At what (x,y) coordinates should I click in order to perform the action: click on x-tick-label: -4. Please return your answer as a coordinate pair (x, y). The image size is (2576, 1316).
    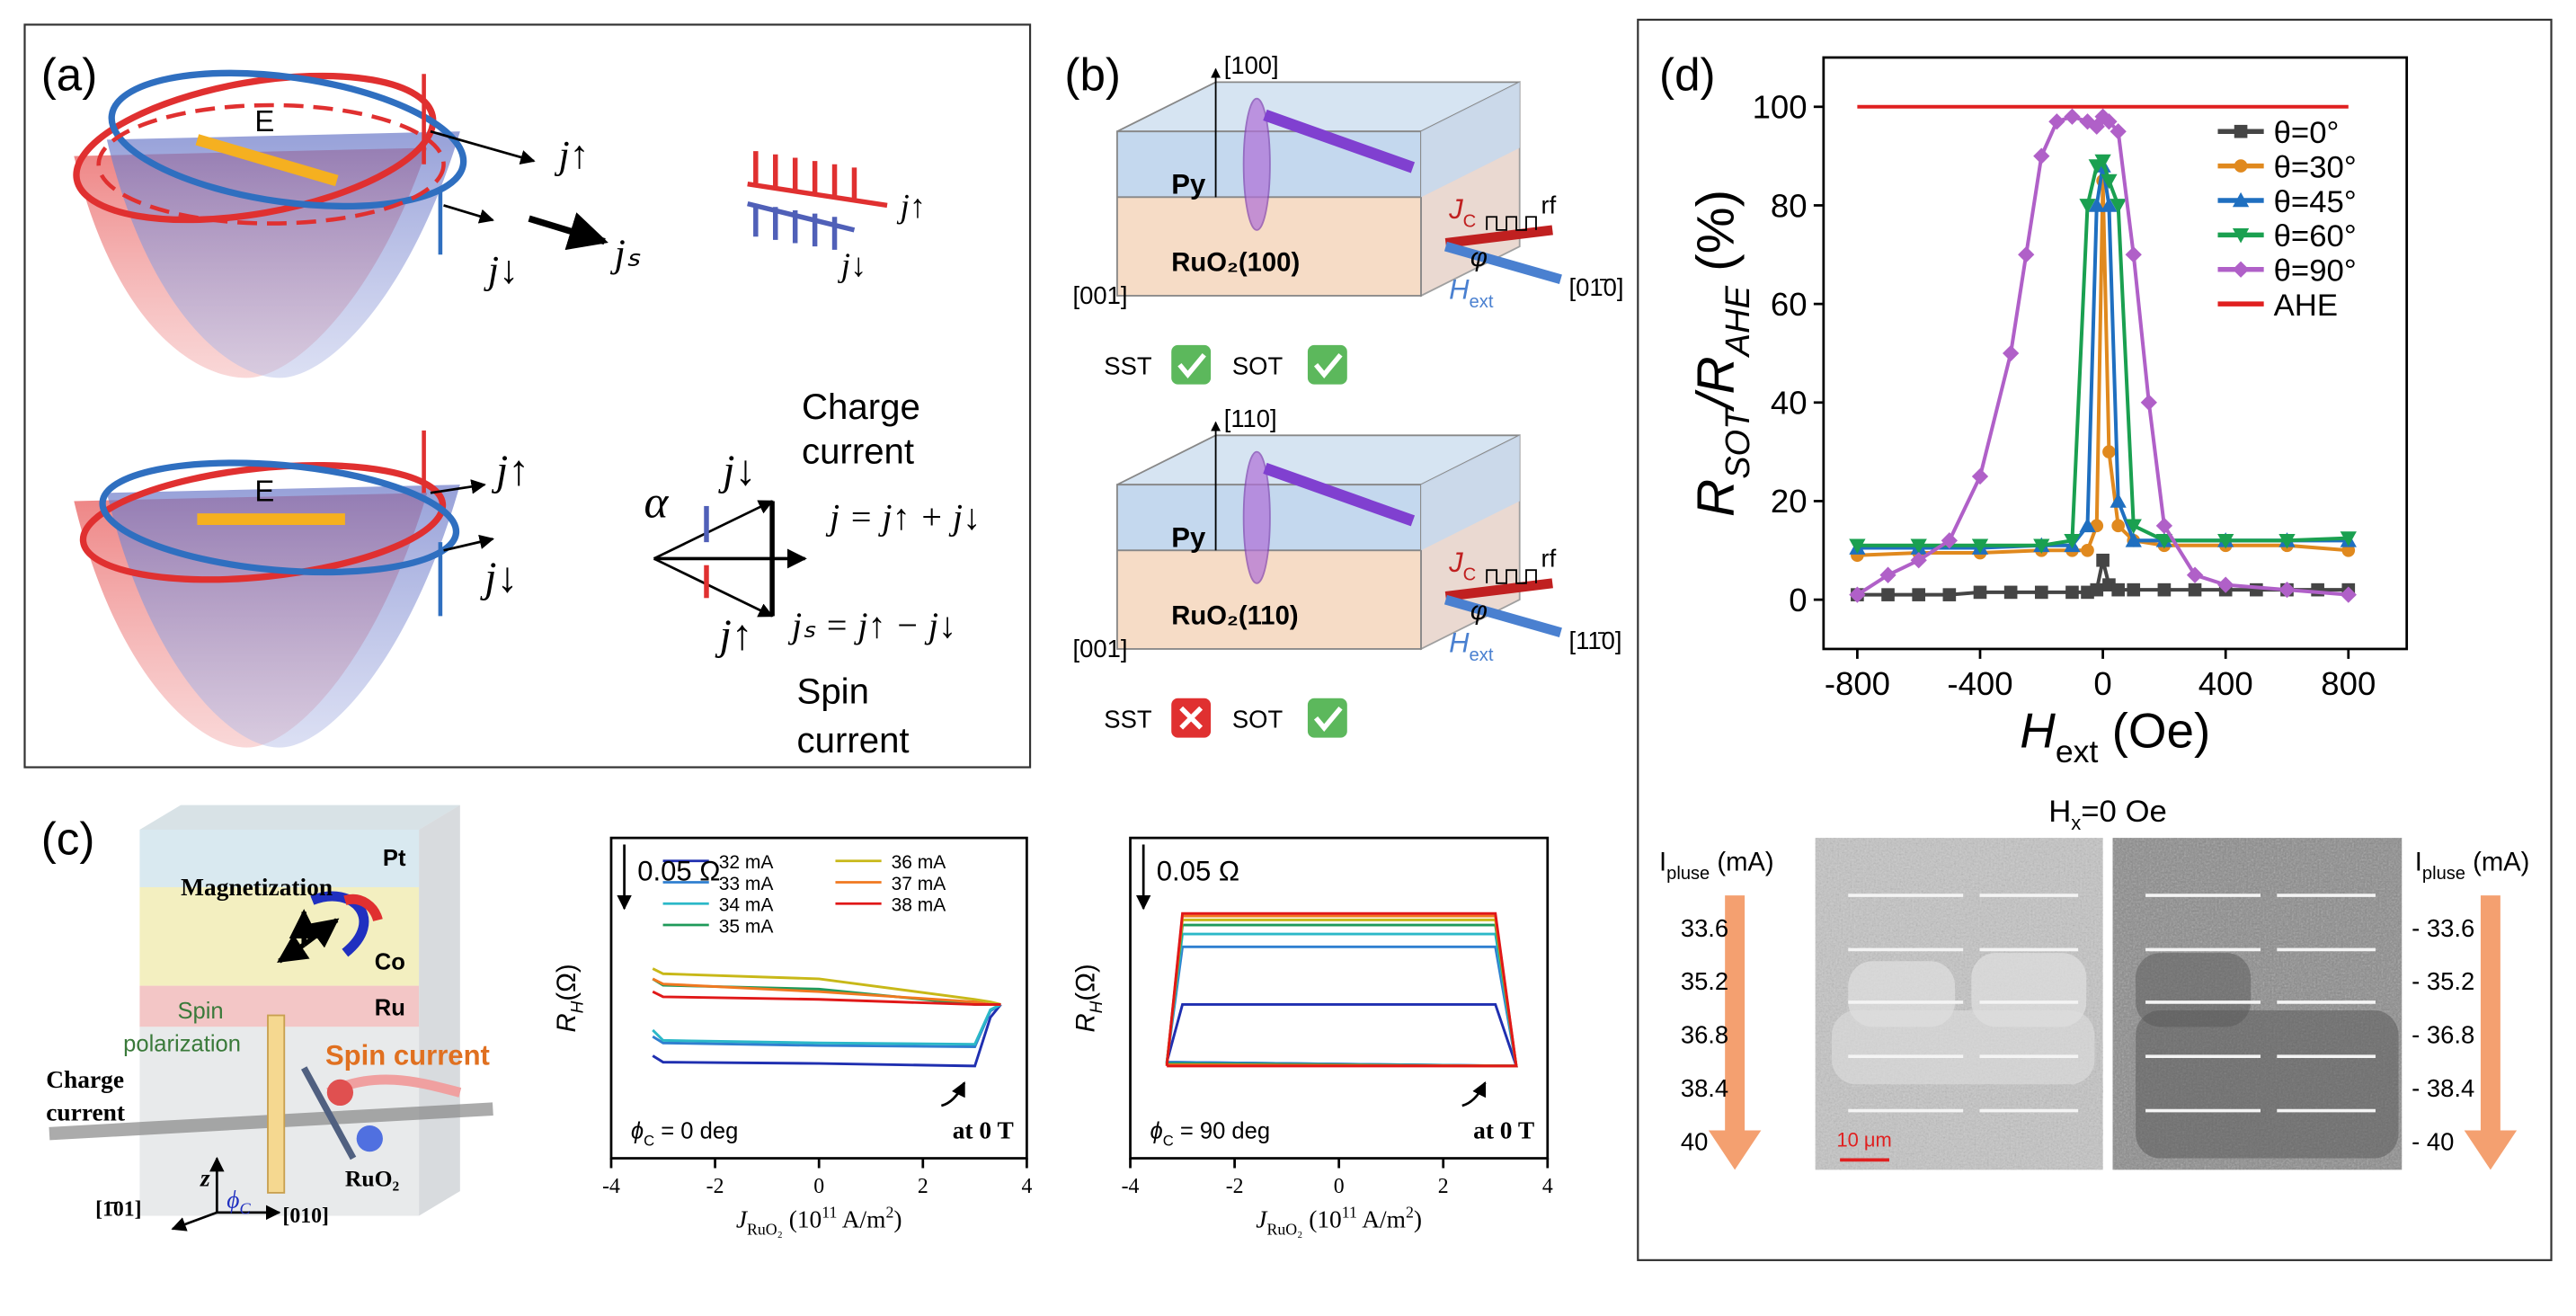
    Looking at the image, I should click on (611, 1186).